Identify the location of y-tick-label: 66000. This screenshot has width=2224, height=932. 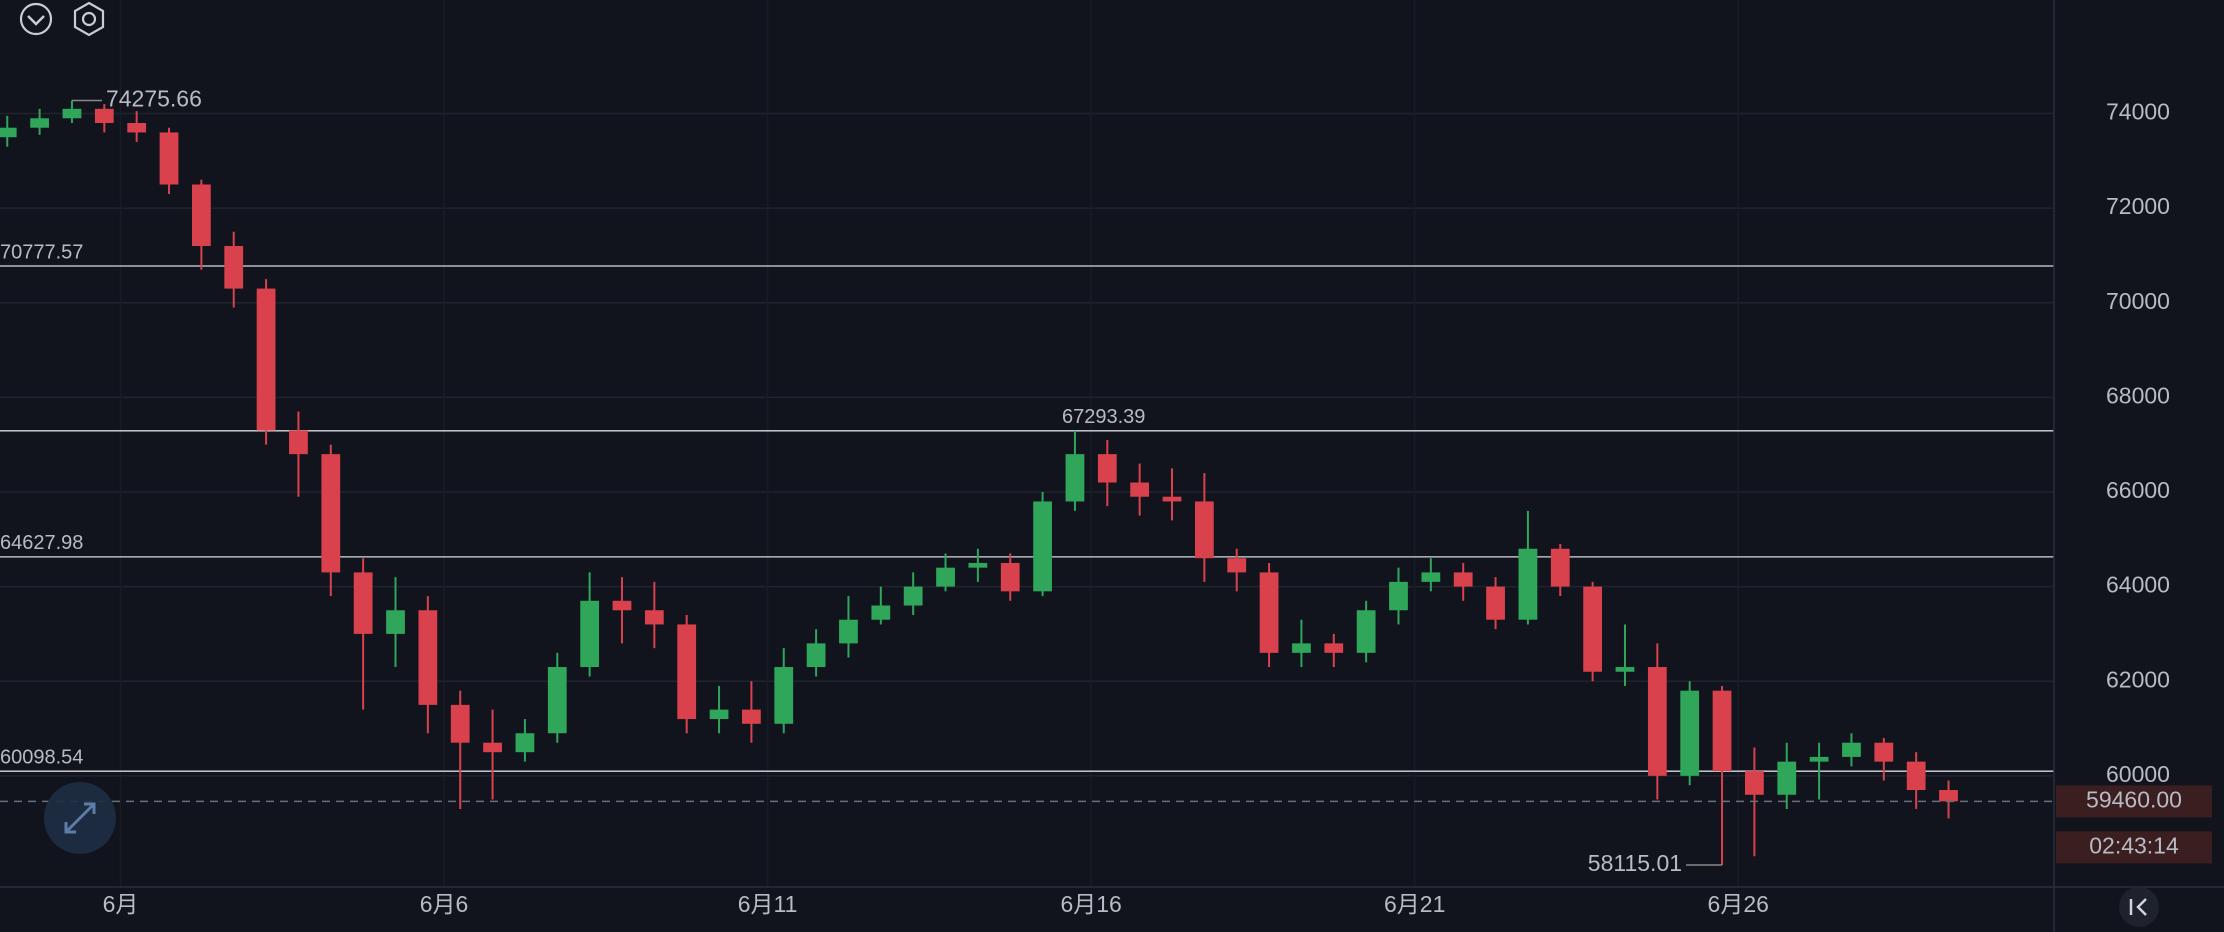
(2138, 490).